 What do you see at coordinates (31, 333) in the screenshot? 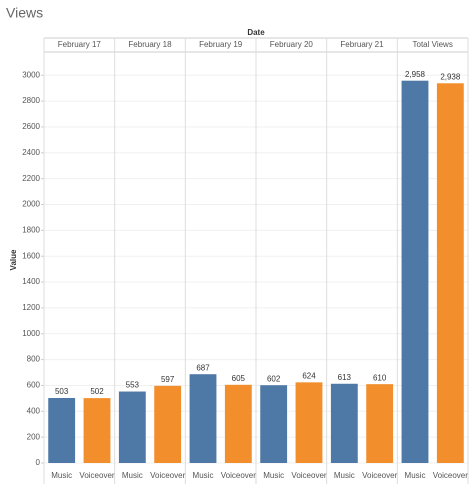
I see `y-tick-label: 1000` at bounding box center [31, 333].